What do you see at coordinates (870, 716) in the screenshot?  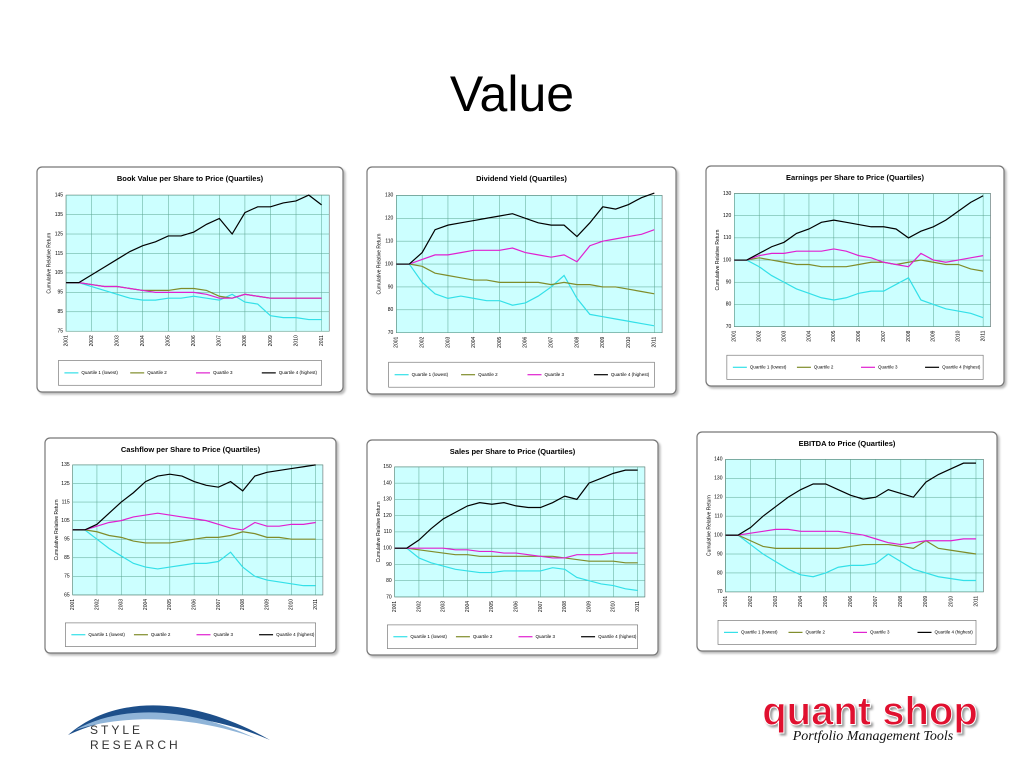 I see `quant-shop-logo: quant shop Portfolio Management Tools` at bounding box center [870, 716].